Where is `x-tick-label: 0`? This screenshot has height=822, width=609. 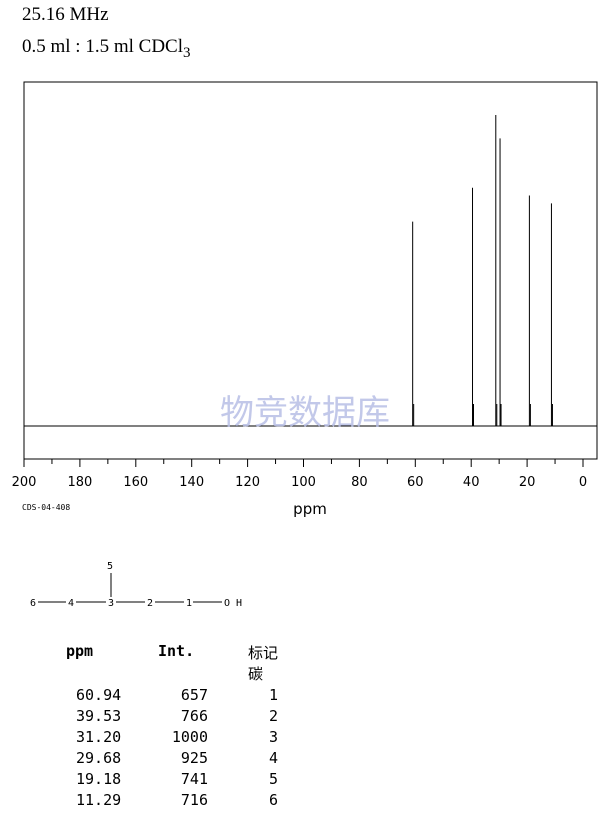 x-tick-label: 0 is located at coordinates (583, 482).